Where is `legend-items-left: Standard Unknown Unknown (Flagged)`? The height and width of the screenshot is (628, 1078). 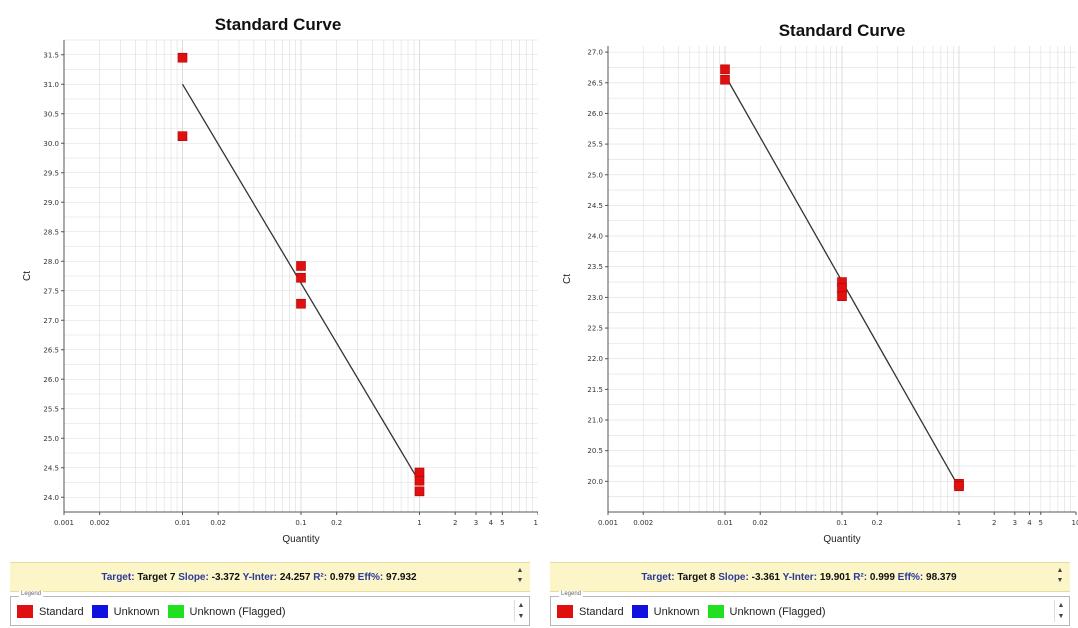
legend-items-left: Standard Unknown Unknown (Flagged) is located at coordinates (151, 611).